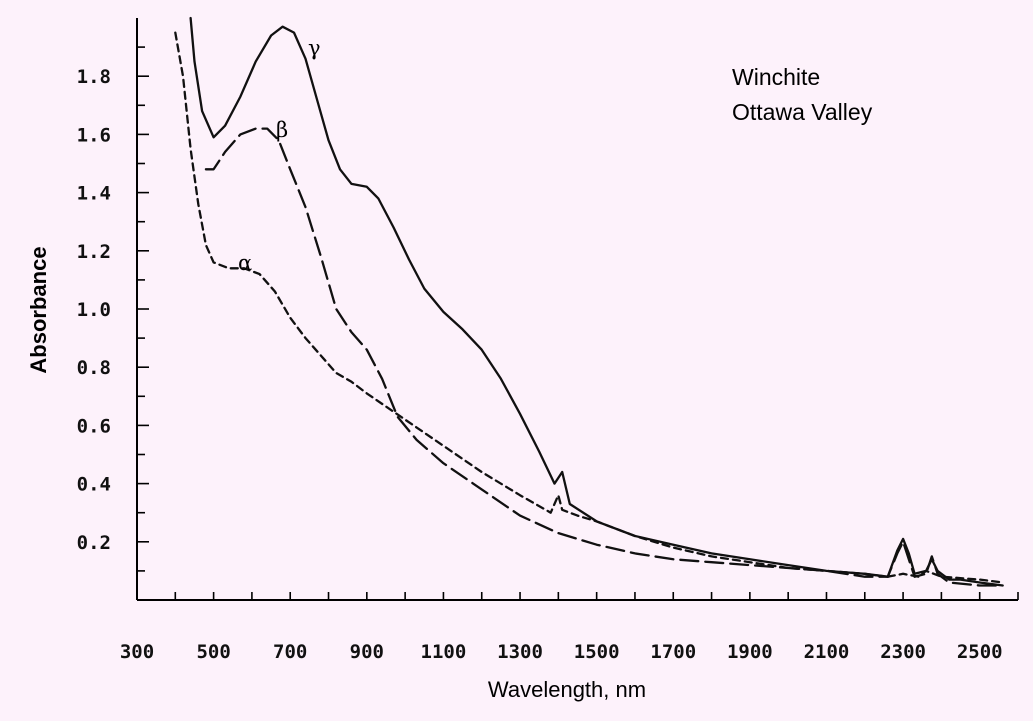  I want to click on x-tick-label: 1700, so click(673, 652).